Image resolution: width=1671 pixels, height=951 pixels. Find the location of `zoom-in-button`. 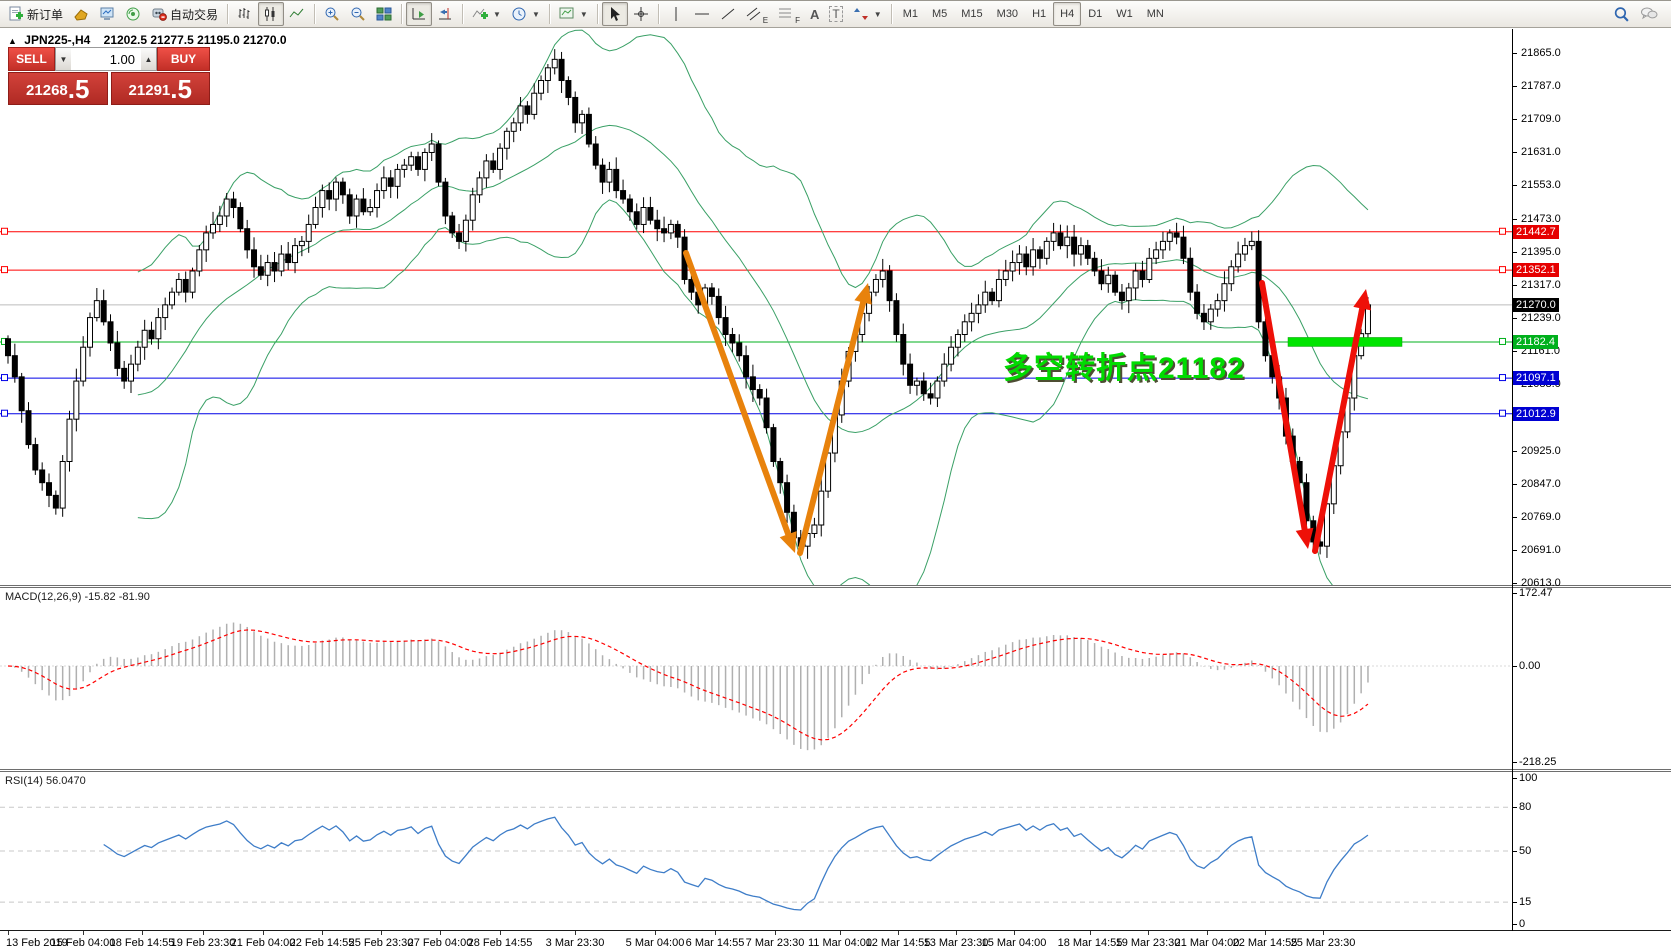

zoom-in-button is located at coordinates (332, 14).